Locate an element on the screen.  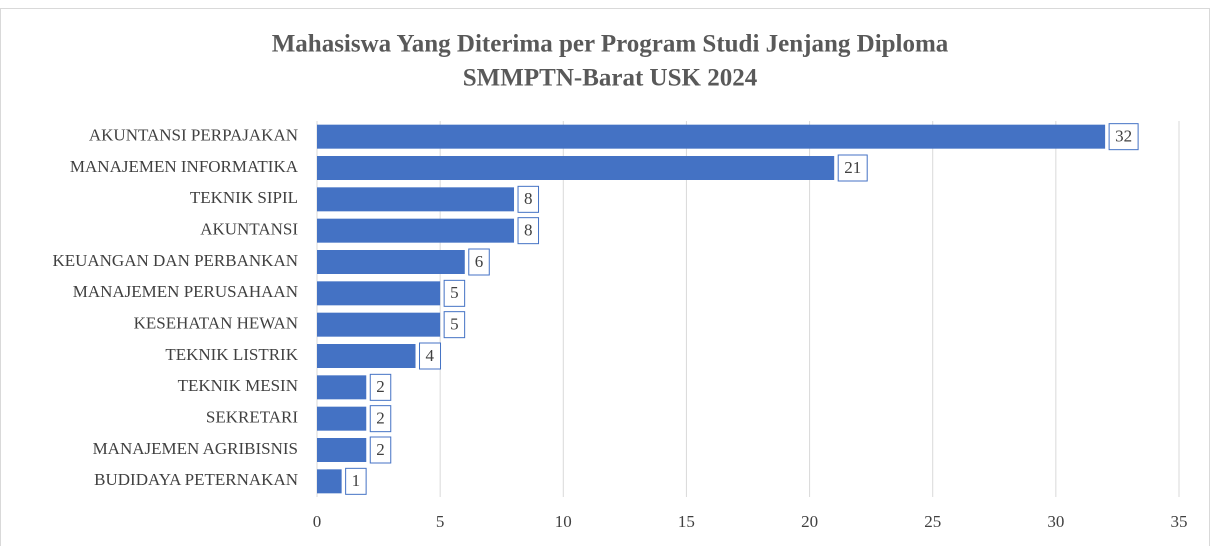
data-label: 32 is located at coordinates (1123, 136).